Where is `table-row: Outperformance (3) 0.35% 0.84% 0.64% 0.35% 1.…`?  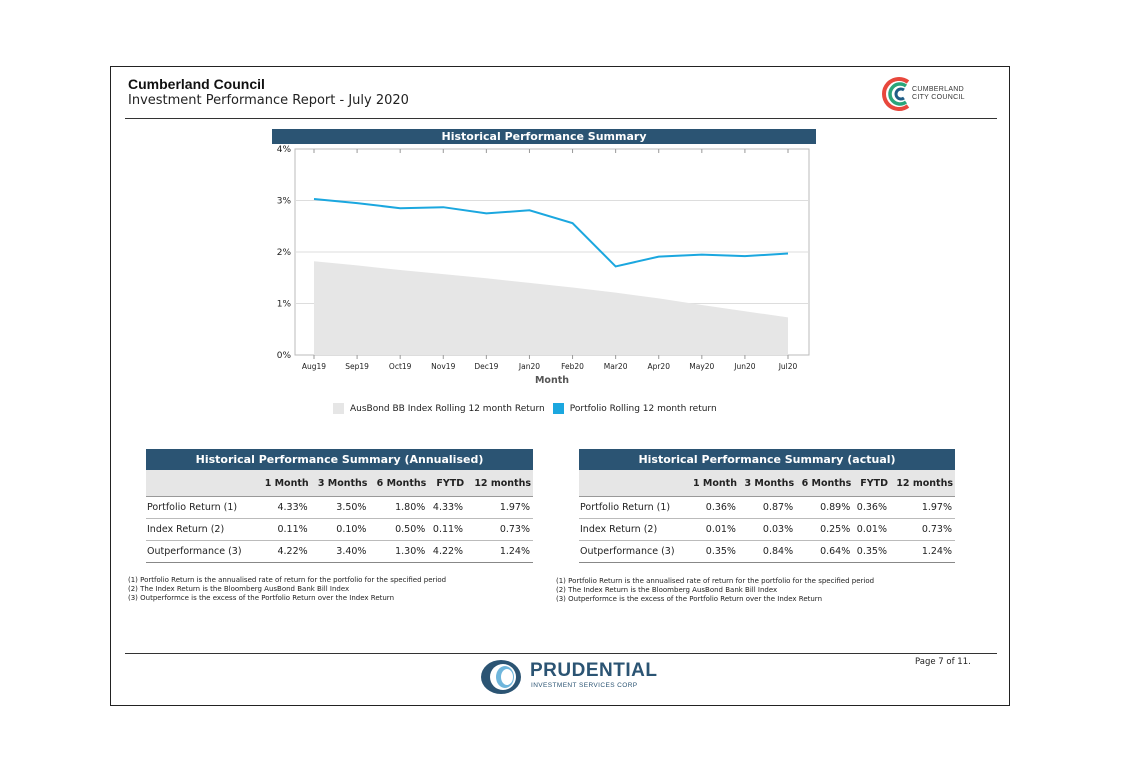
table-row: Outperformance (3) 0.35% 0.84% 0.64% 0.35% 1.… is located at coordinates (767, 551).